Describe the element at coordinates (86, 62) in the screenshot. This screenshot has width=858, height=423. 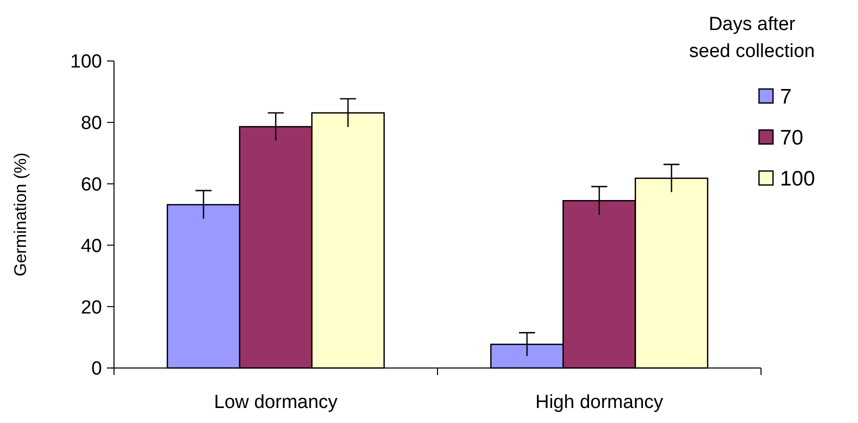
I see `y-tick-label: 100` at that location.